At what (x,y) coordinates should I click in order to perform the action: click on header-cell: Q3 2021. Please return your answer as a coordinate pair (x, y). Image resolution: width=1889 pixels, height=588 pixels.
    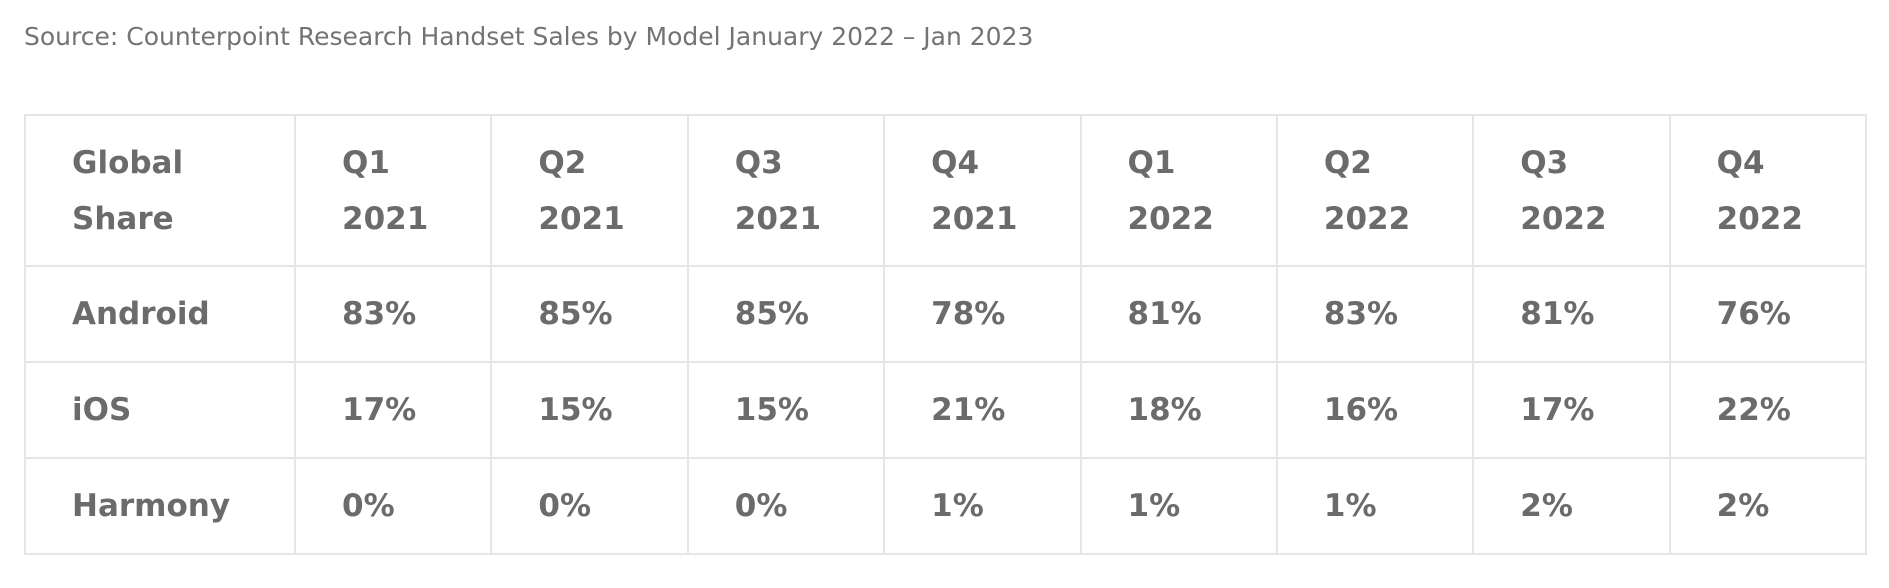
    Looking at the image, I should click on (786, 190).